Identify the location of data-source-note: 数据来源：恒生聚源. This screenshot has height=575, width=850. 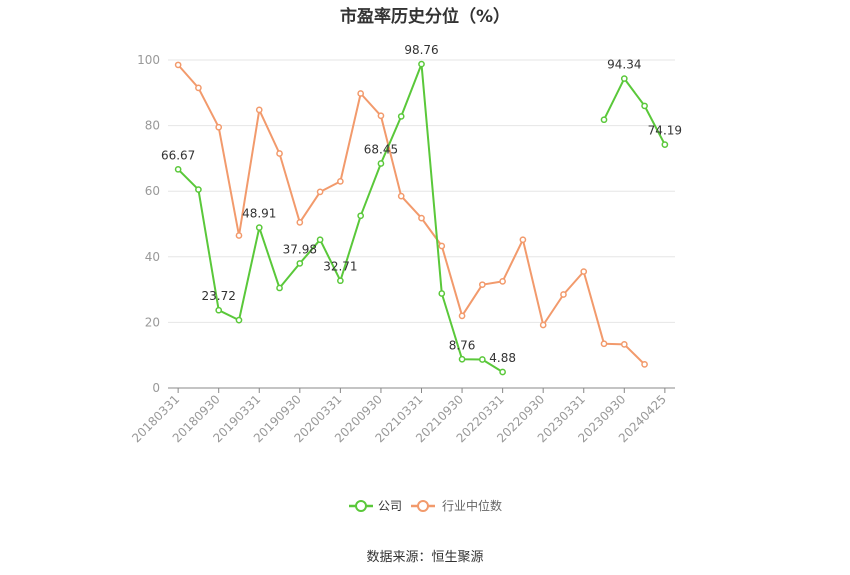
(425, 557).